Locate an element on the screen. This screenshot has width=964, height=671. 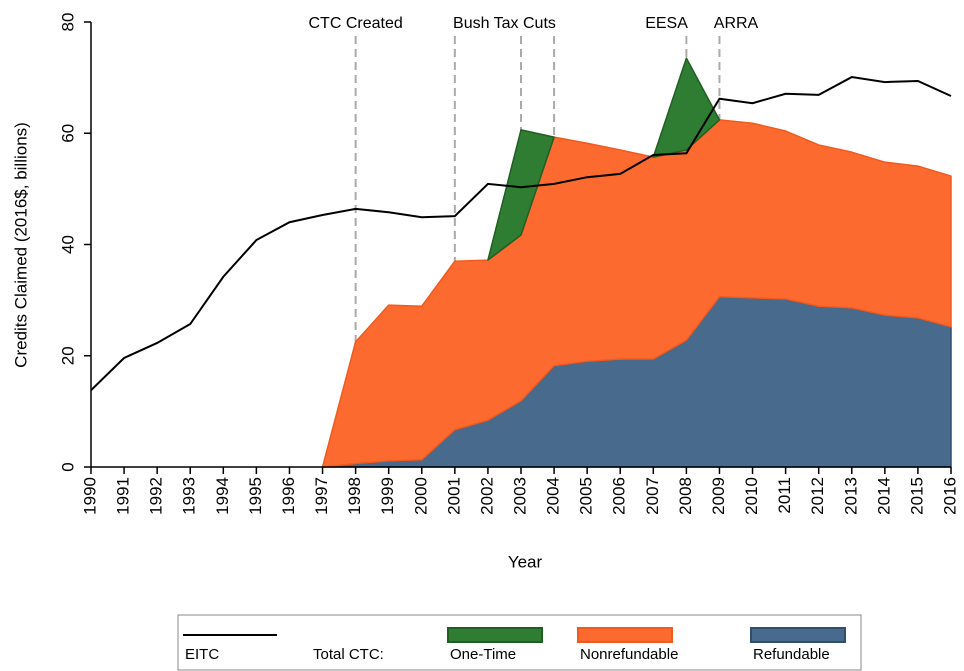
y-tick-label: 40 is located at coordinates (67, 244).